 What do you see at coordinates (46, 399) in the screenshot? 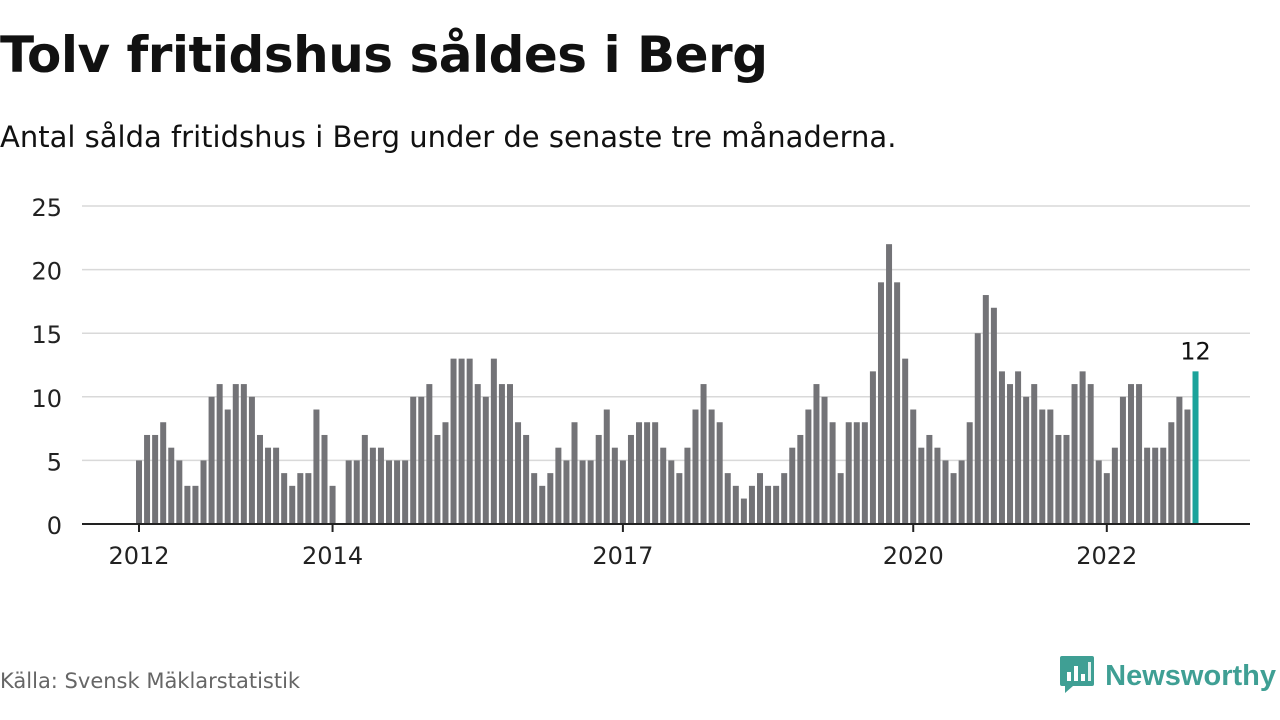
I see `y-tick-label: 10` at bounding box center [46, 399].